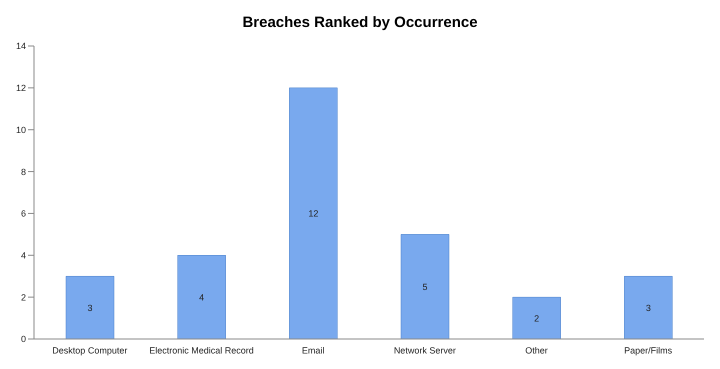 Image resolution: width=720 pixels, height=369 pixels. Describe the element at coordinates (425, 350) in the screenshot. I see `x-tick-label: Network Server` at that location.